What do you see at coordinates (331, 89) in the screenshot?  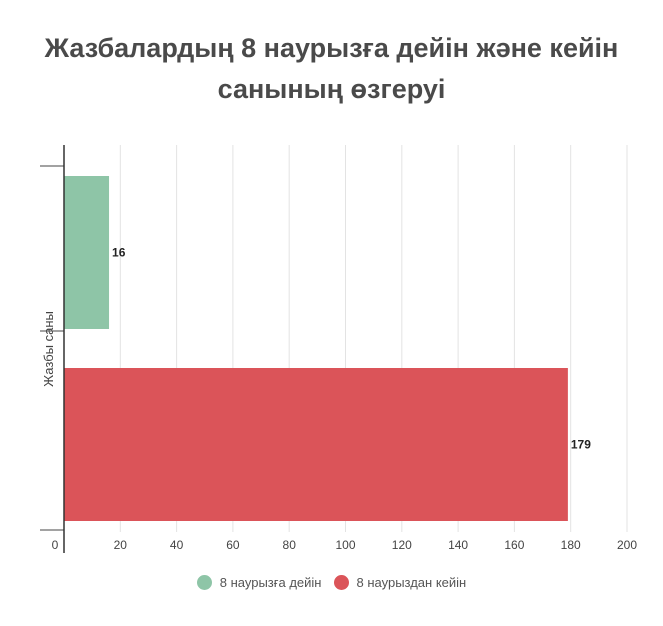 I see `chart-title-line-2: санының өзгеруі` at bounding box center [331, 89].